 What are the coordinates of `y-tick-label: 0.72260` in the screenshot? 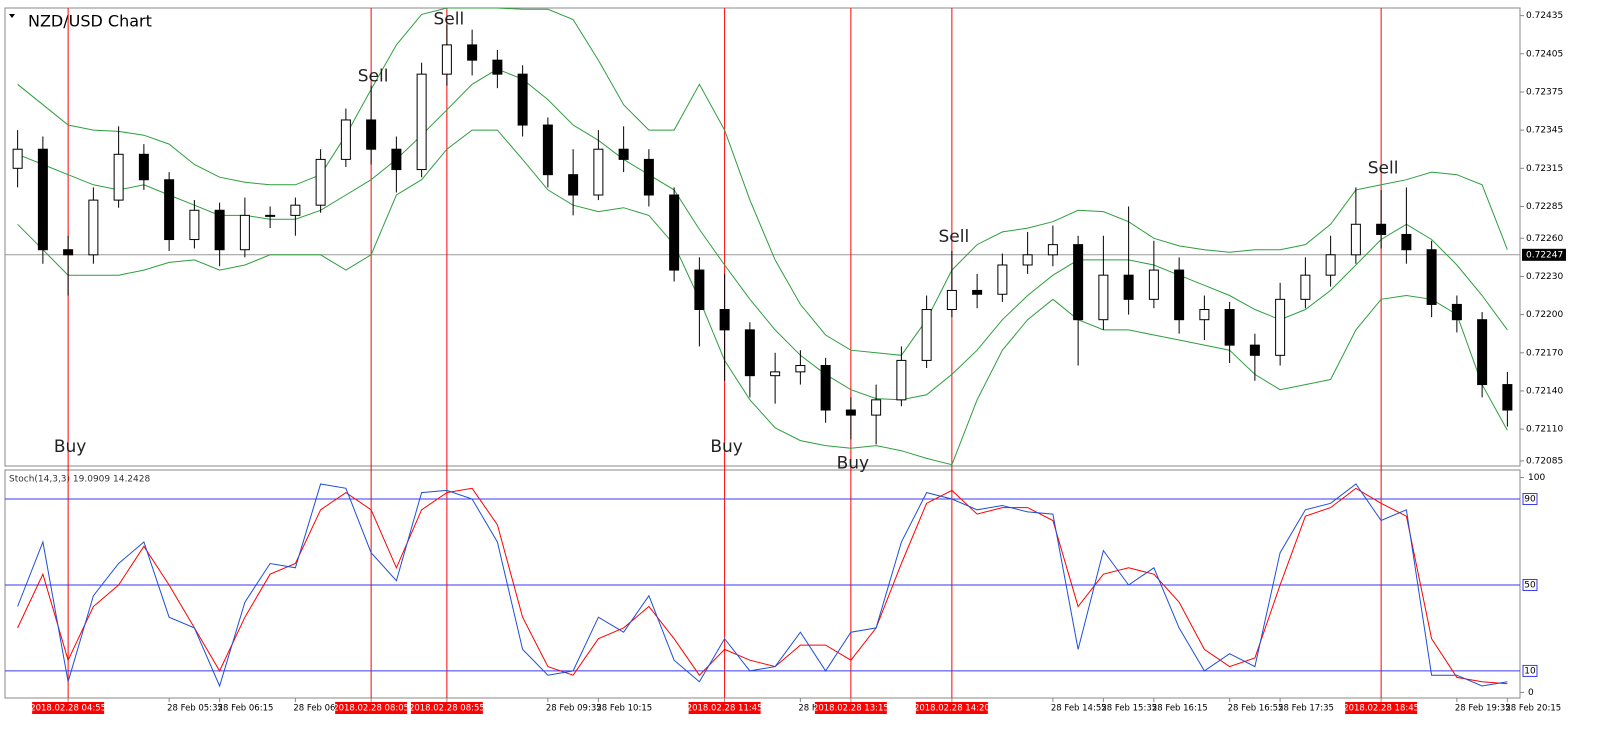 It's located at (1544, 239).